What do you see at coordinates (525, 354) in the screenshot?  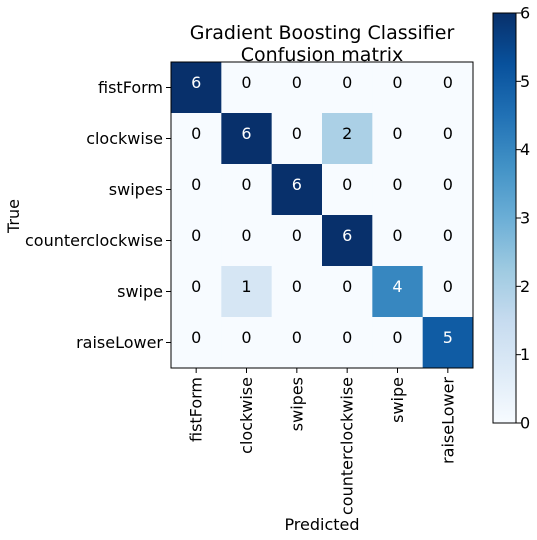 I see `colorbar-tick-label: 1` at bounding box center [525, 354].